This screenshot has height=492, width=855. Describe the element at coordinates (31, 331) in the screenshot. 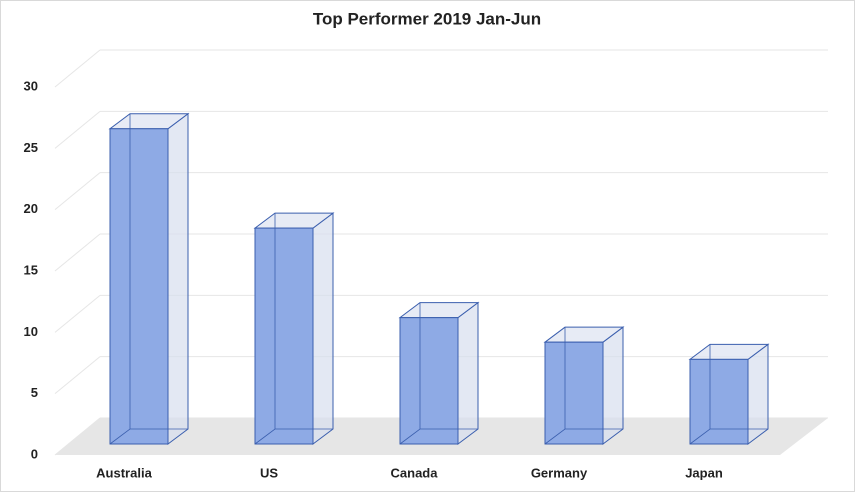

I see `y-tick-label: 10` at that location.